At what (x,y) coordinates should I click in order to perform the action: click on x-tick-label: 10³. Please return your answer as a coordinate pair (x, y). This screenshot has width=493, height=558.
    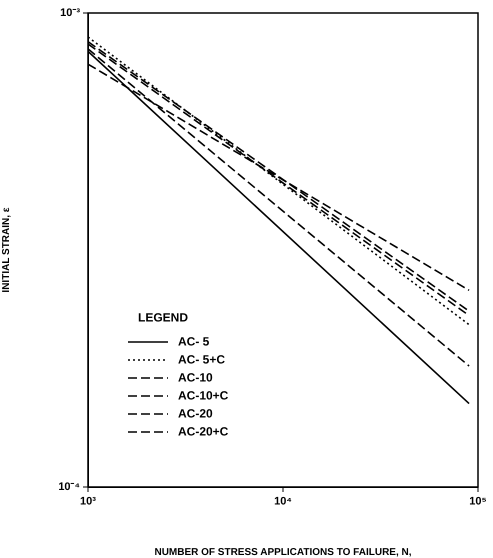
    Looking at the image, I should click on (88, 502).